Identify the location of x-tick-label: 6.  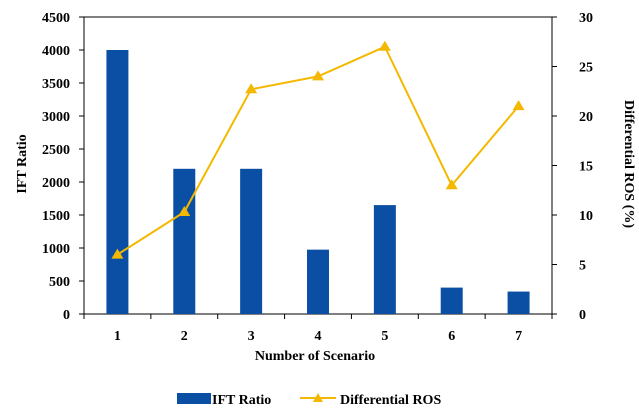
(451, 336).